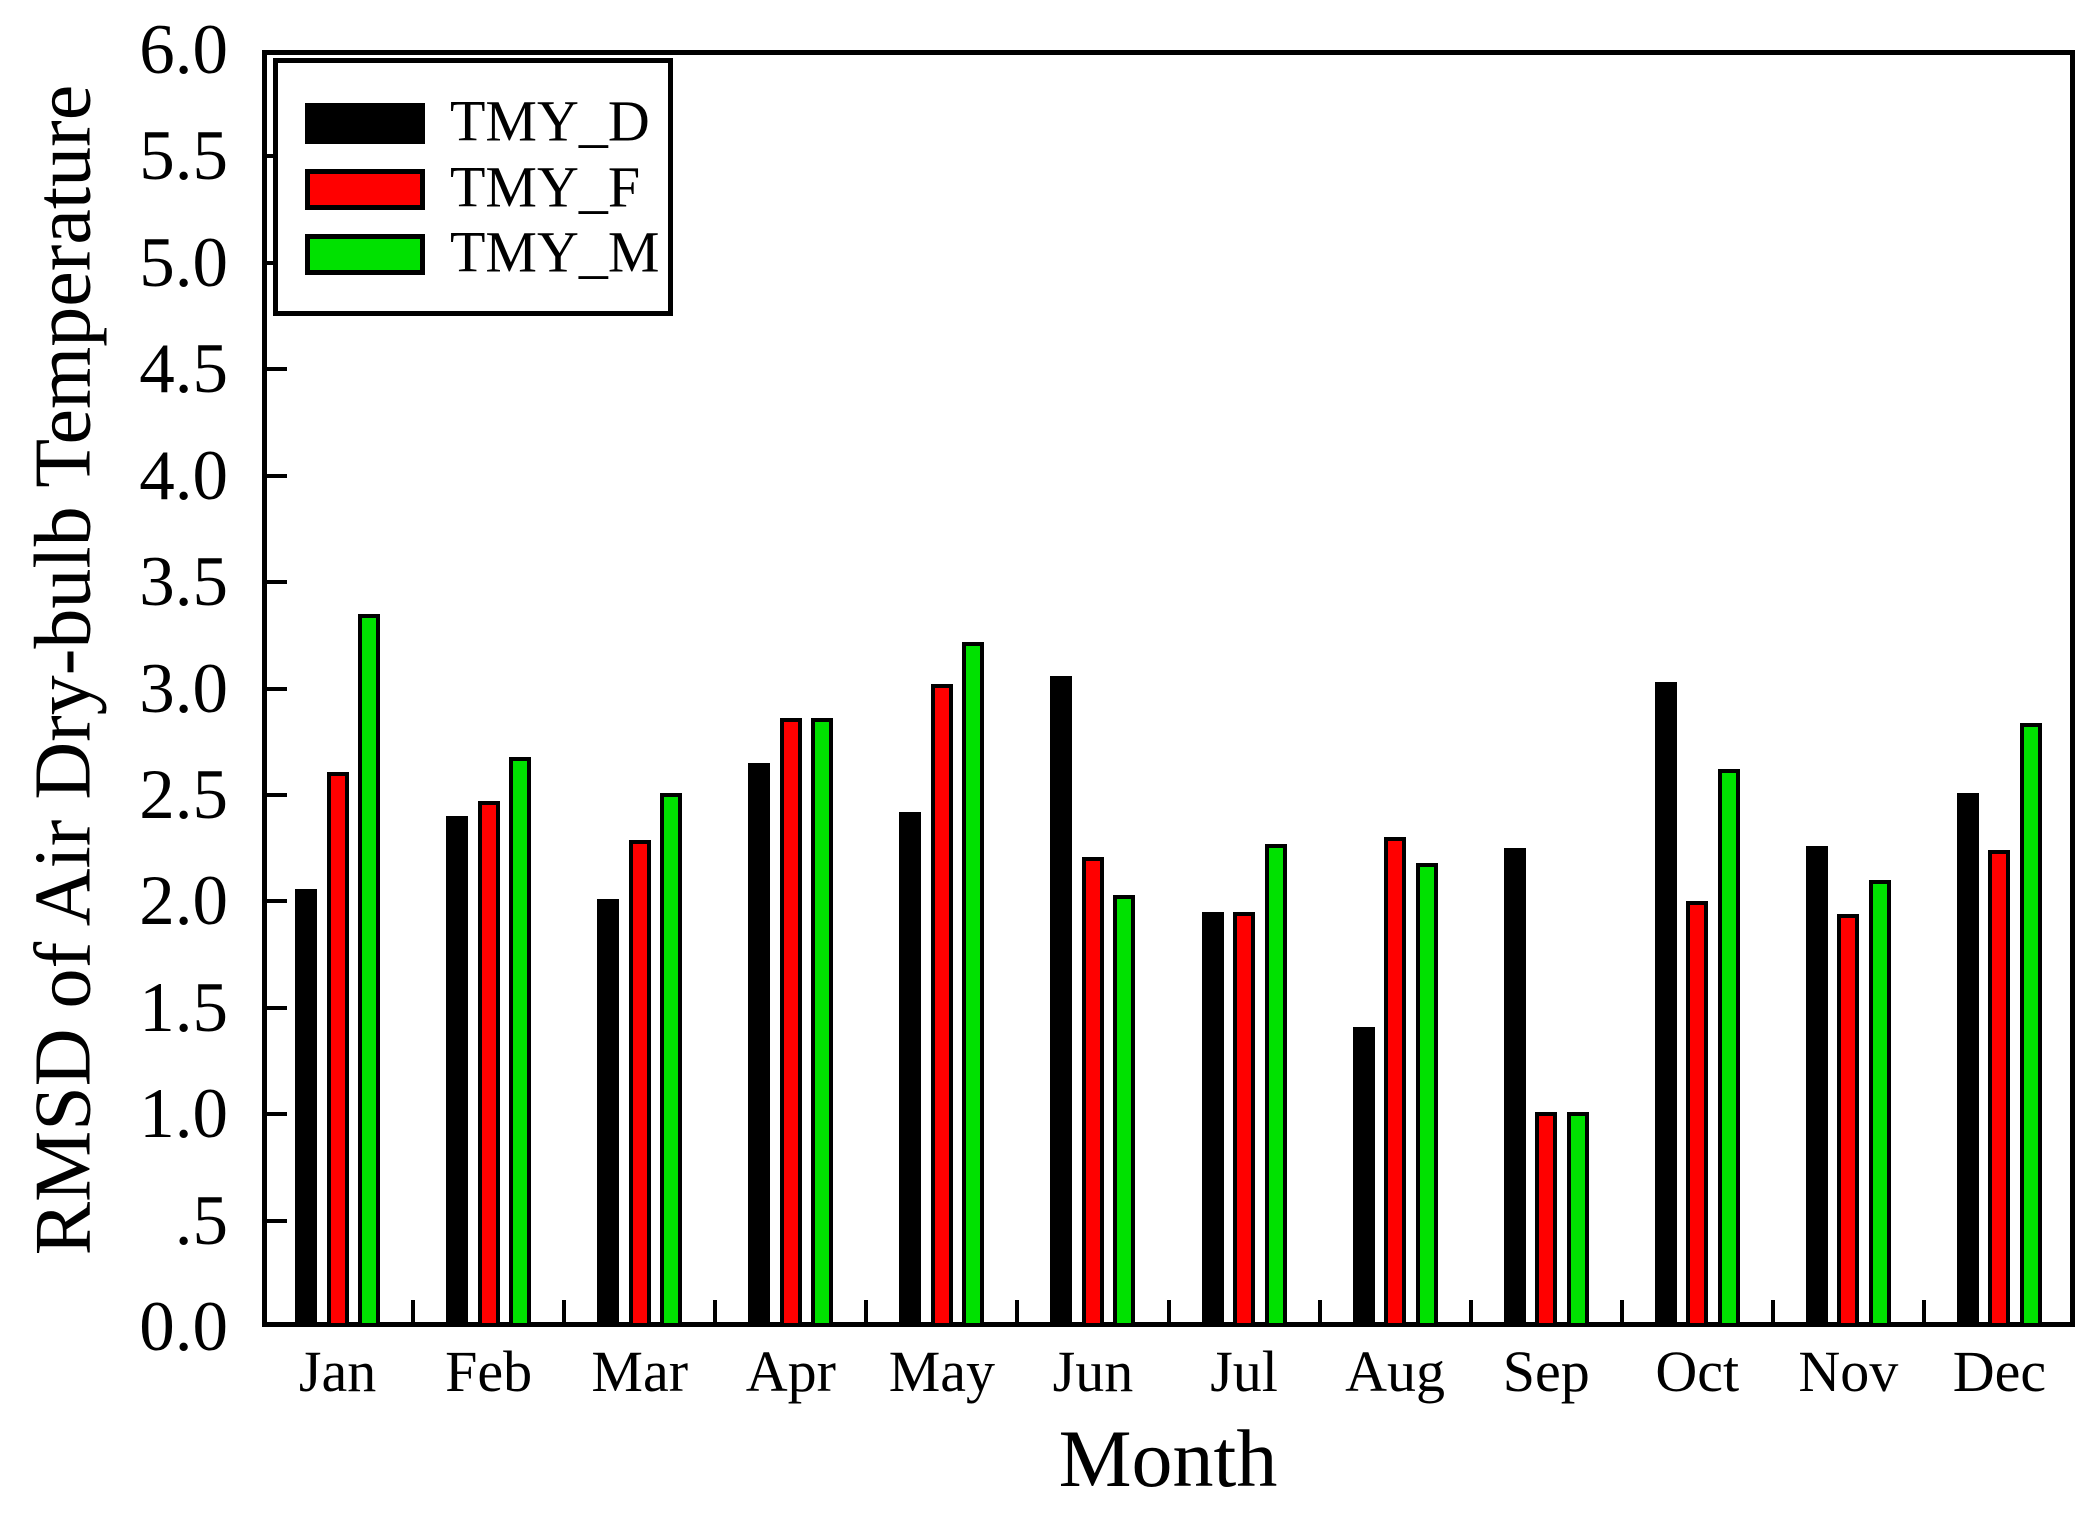 The width and height of the screenshot is (2099, 1516). I want to click on bar-jun-tmy_d, so click(1061, 1001).